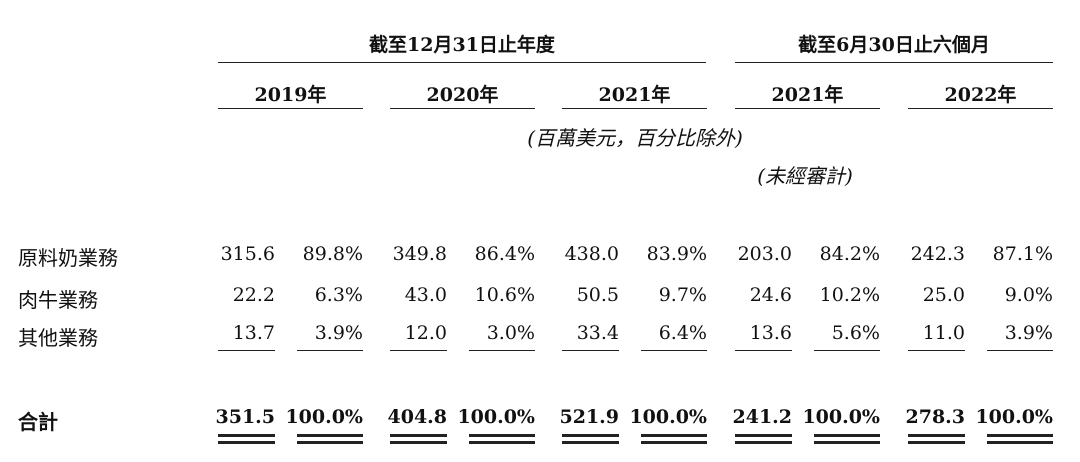  I want to click on year-rule-2019, so click(290, 108).